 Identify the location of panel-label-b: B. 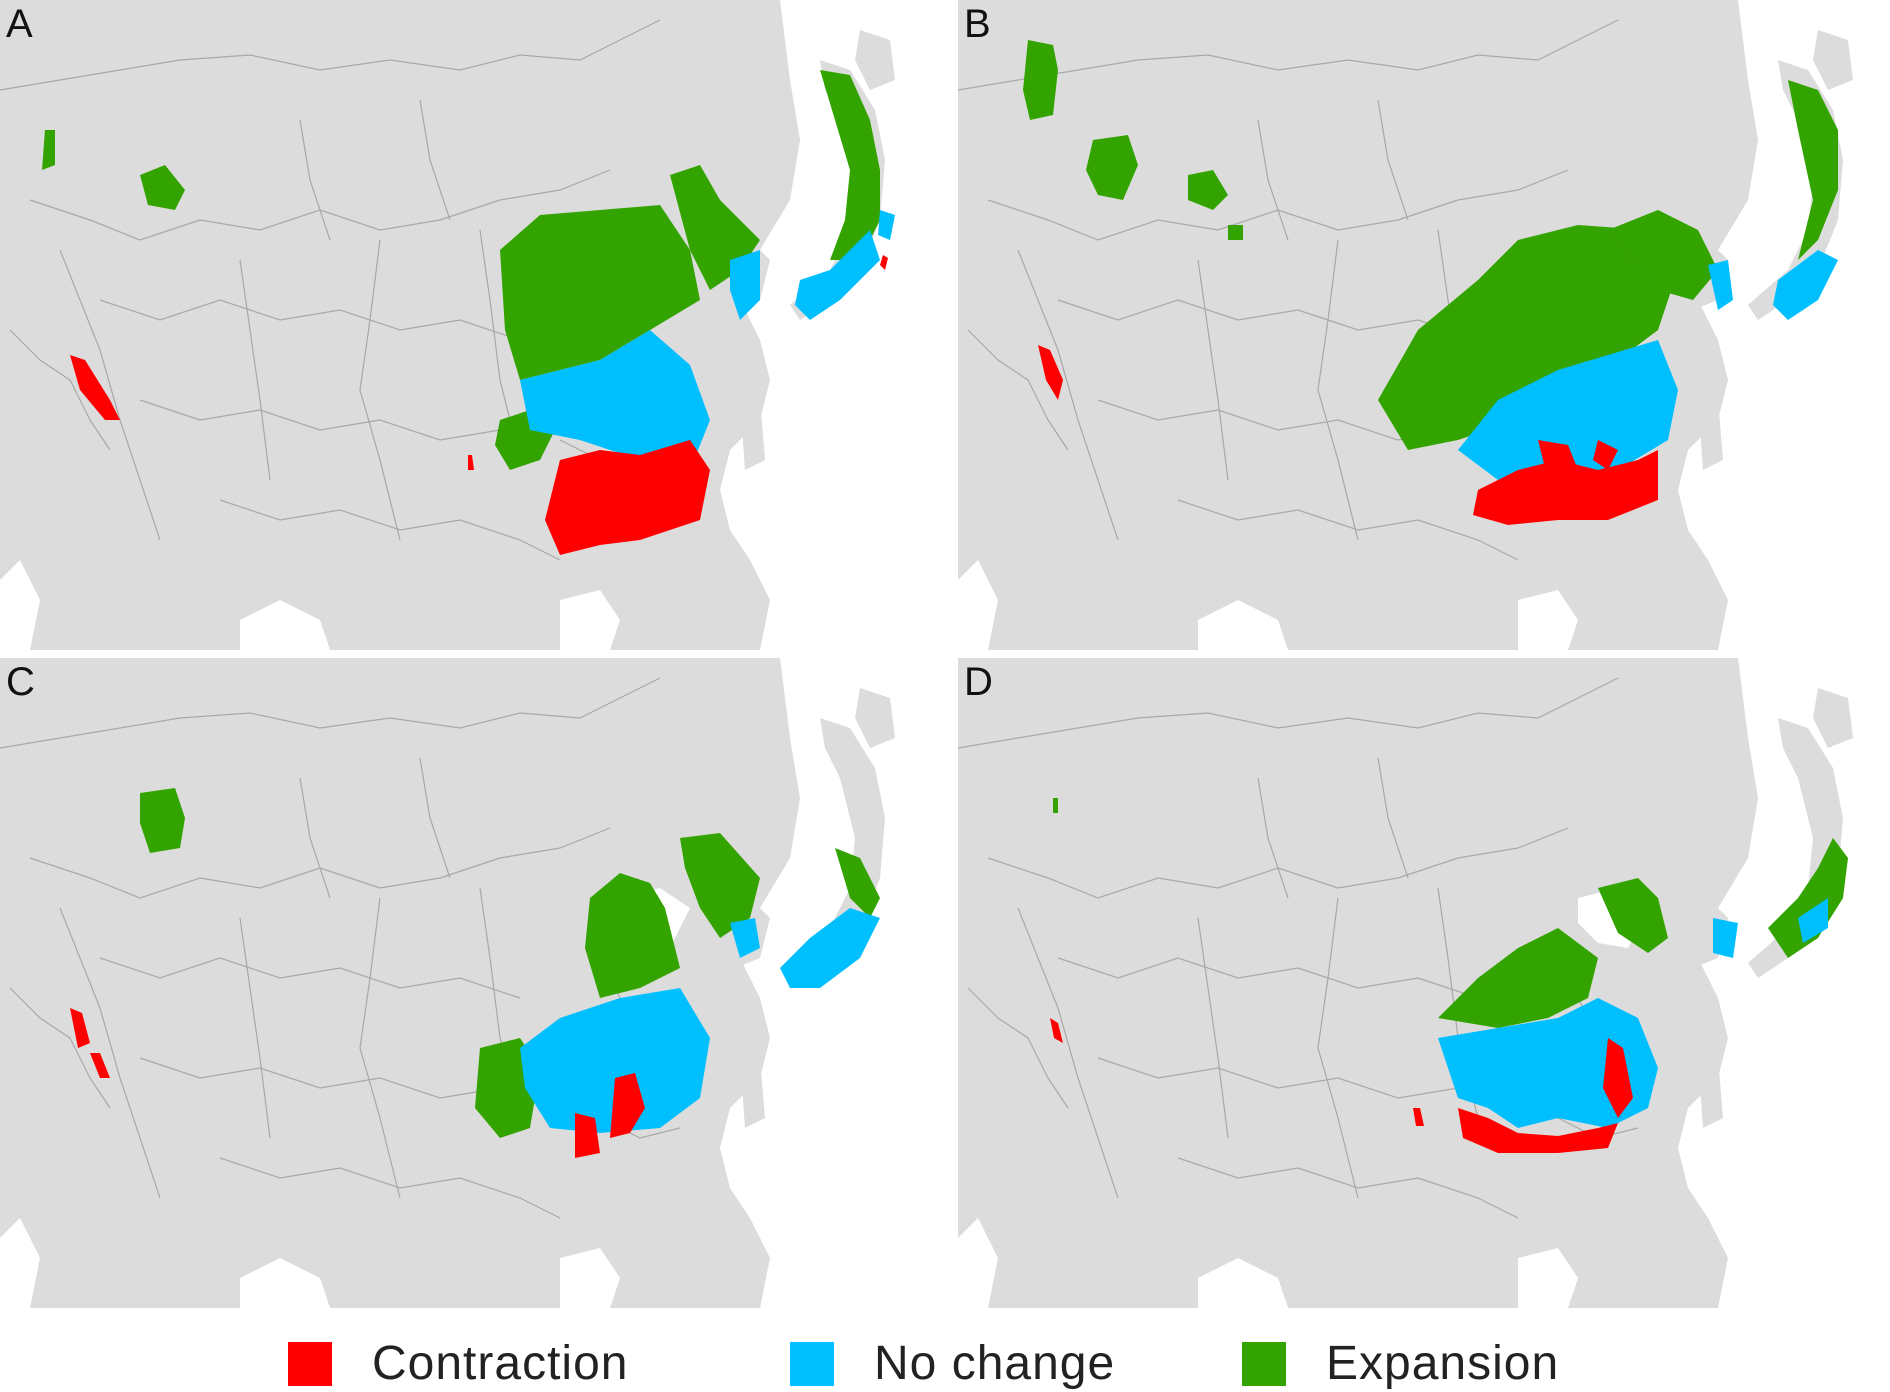
(977, 24).